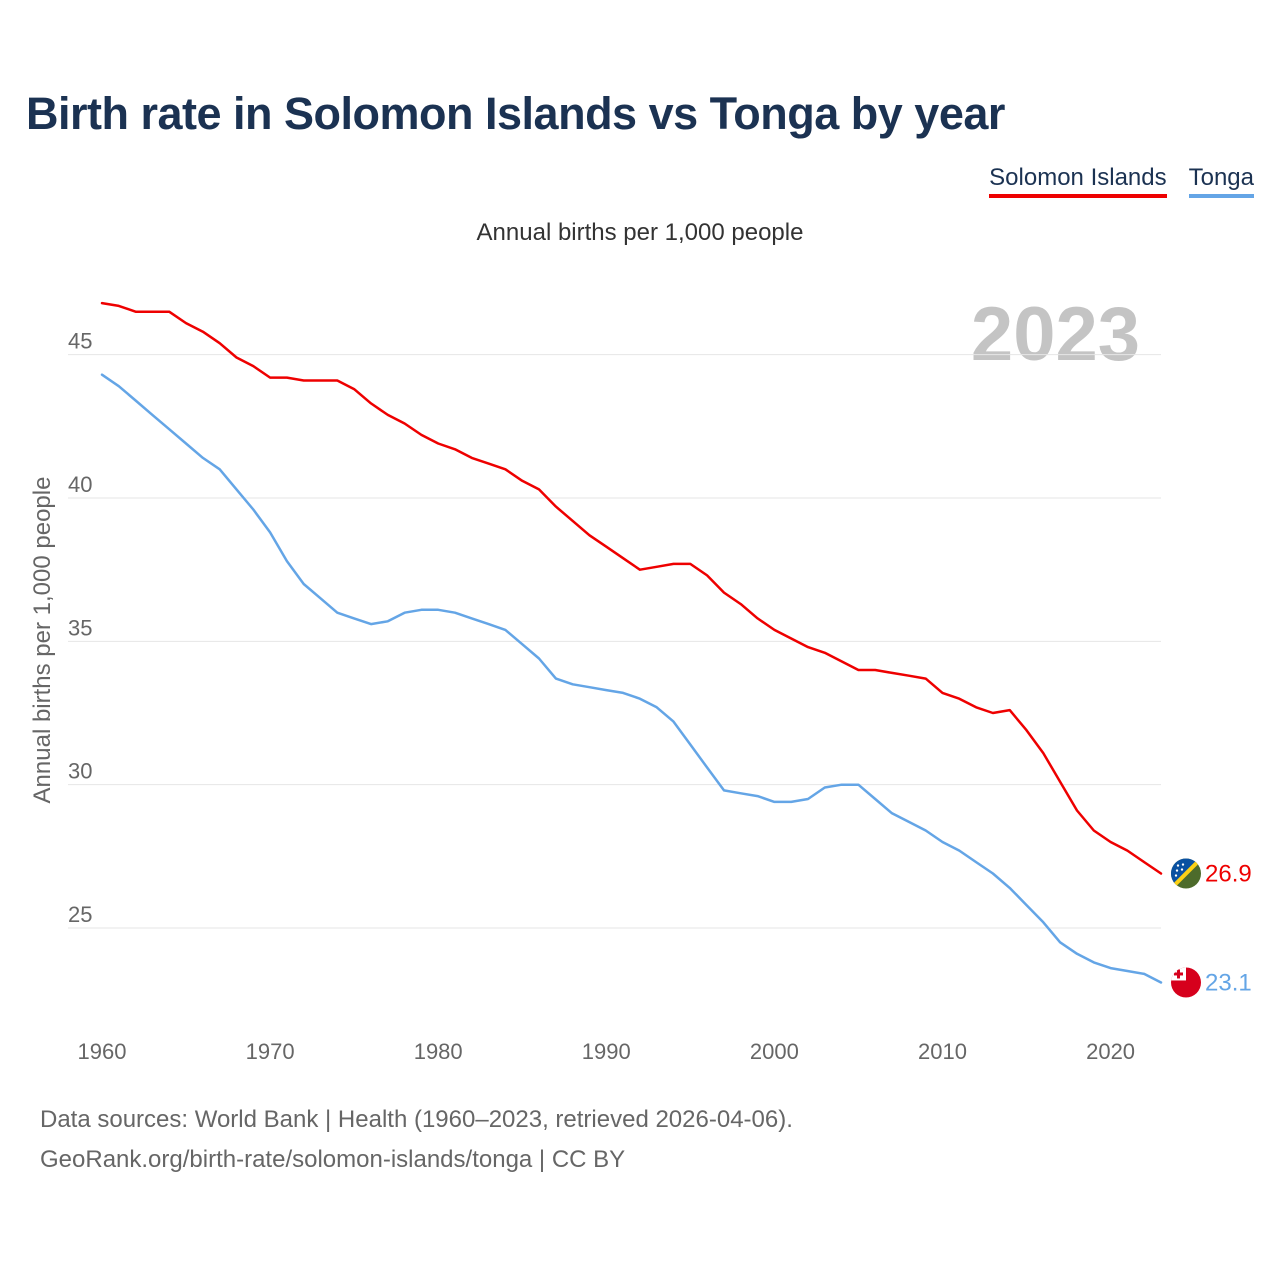 This screenshot has width=1280, height=1280. I want to click on x-tick-label: 2000, so click(774, 1051).